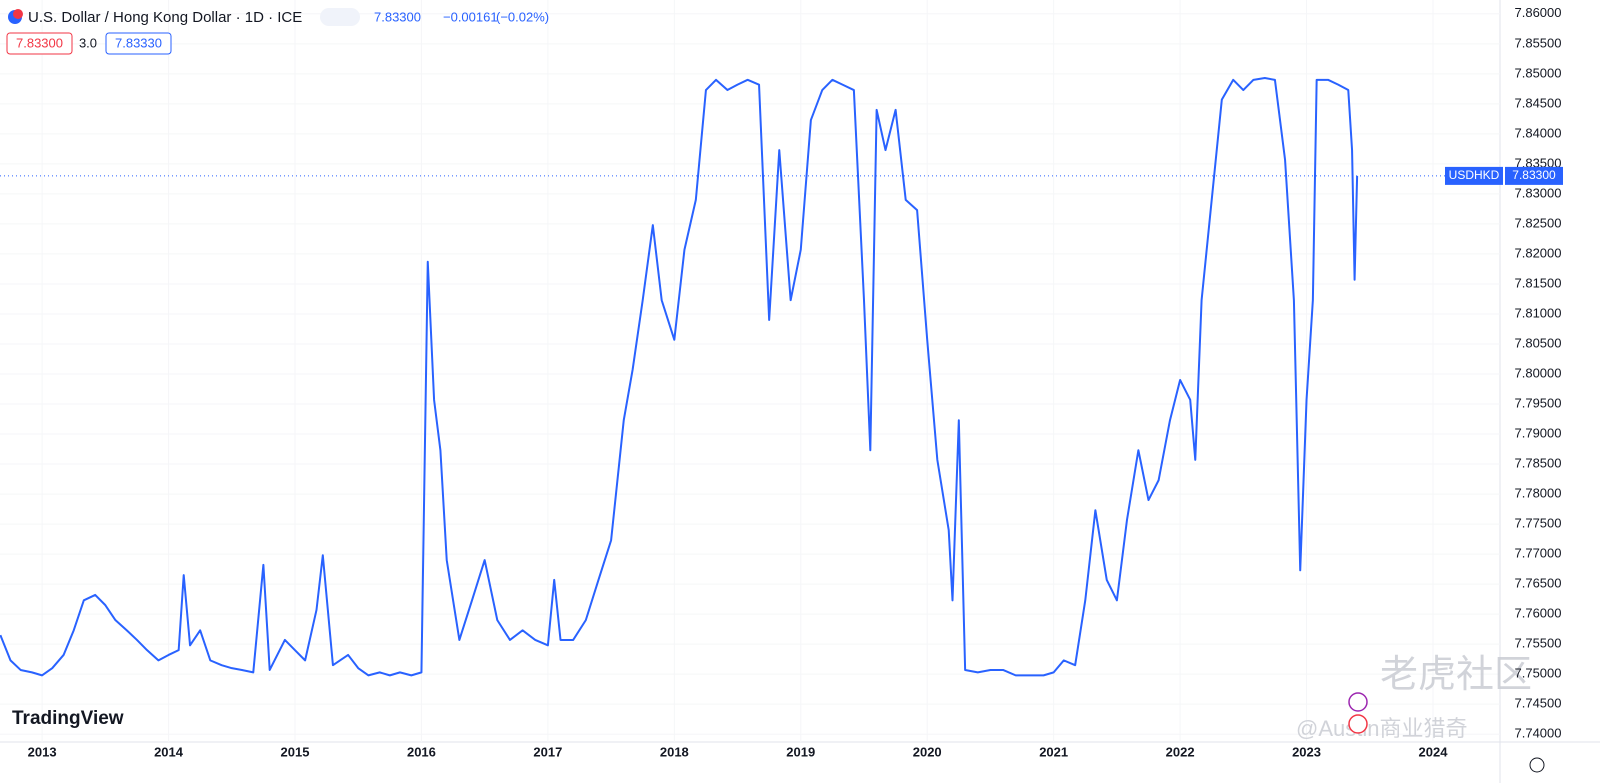 This screenshot has height=783, width=1600. What do you see at coordinates (1538, 192) in the screenshot?
I see `y-tick-label: 7.83000` at bounding box center [1538, 192].